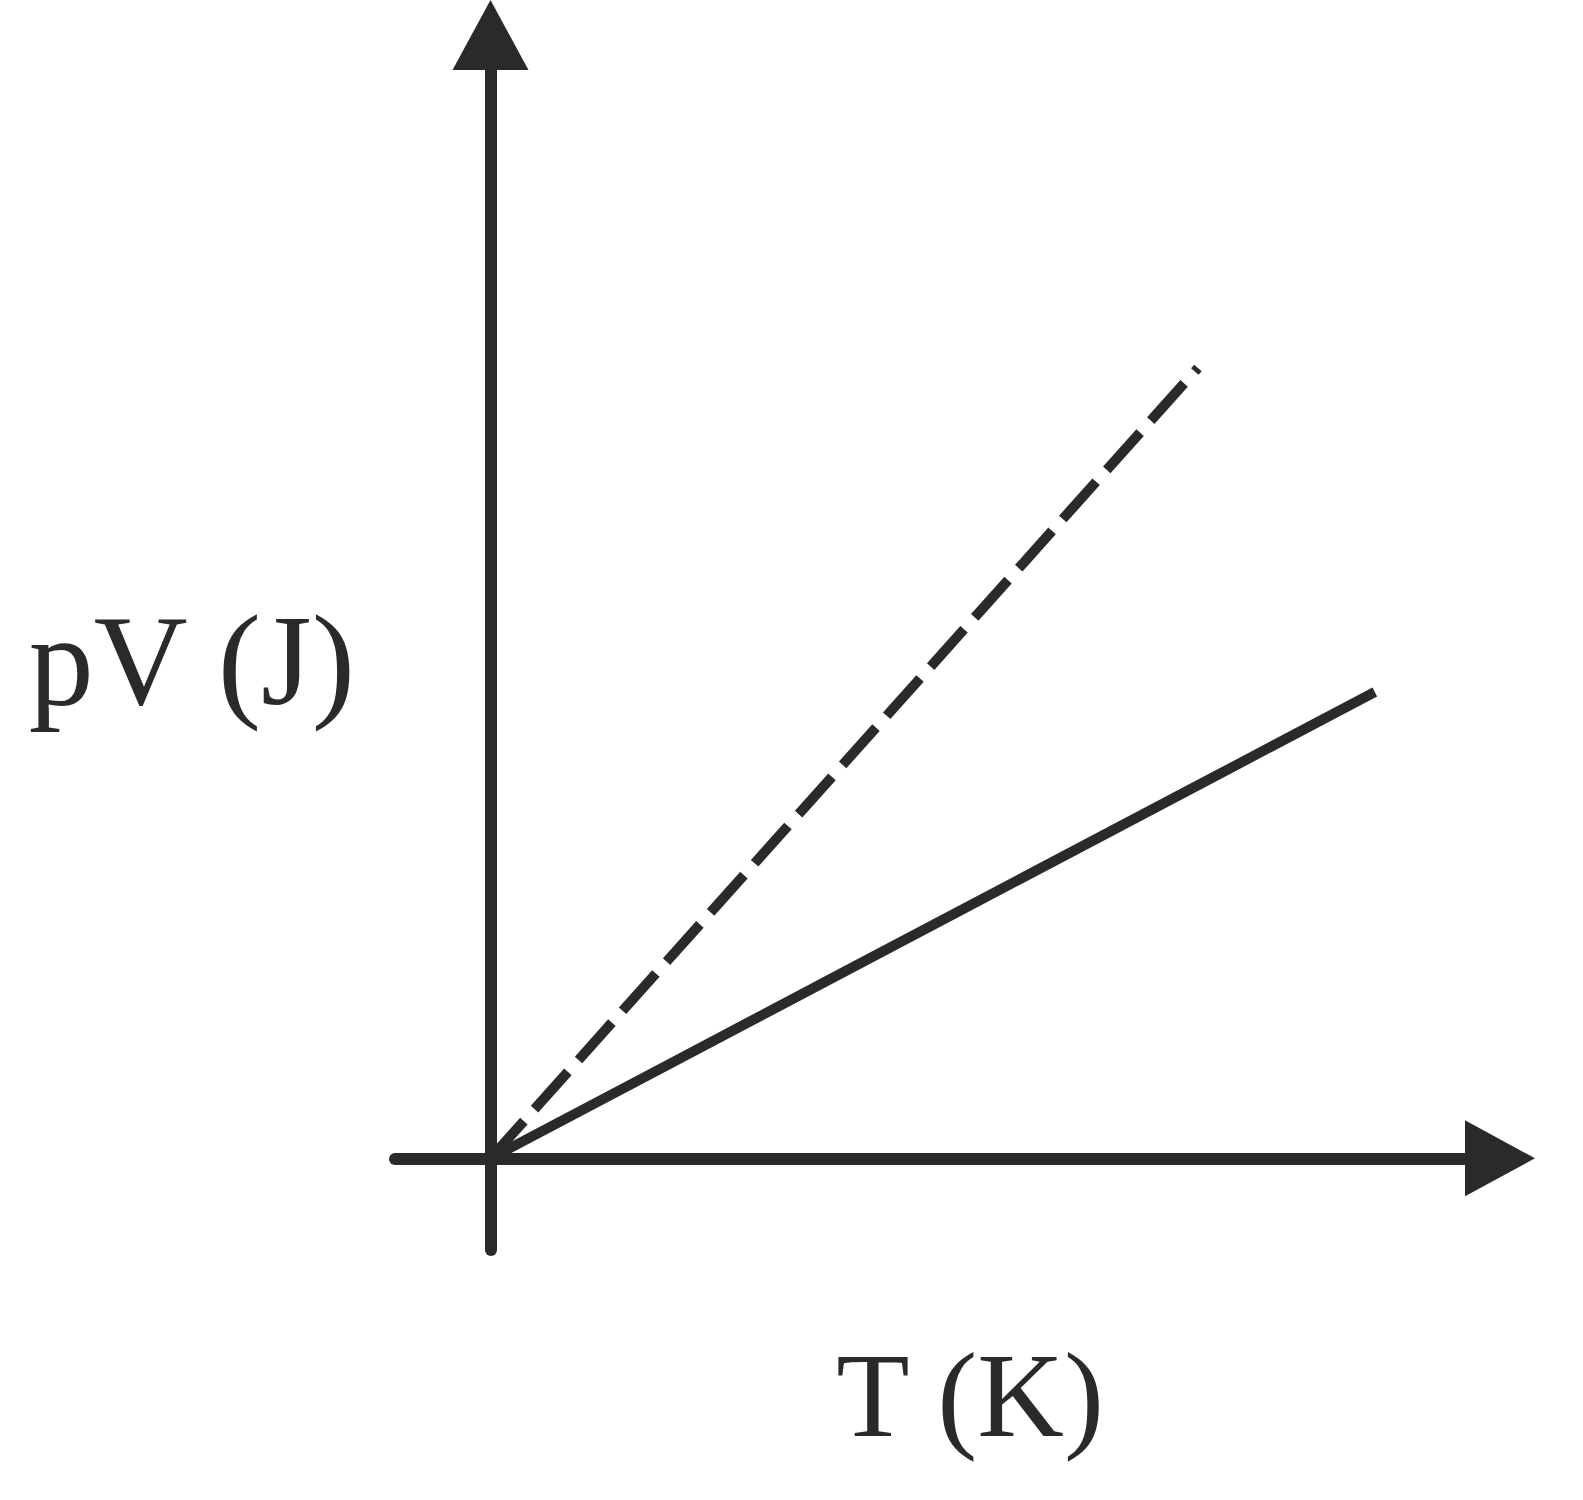 The width and height of the screenshot is (1583, 1500). I want to click on x-axis-title: T (K), so click(970, 1395).